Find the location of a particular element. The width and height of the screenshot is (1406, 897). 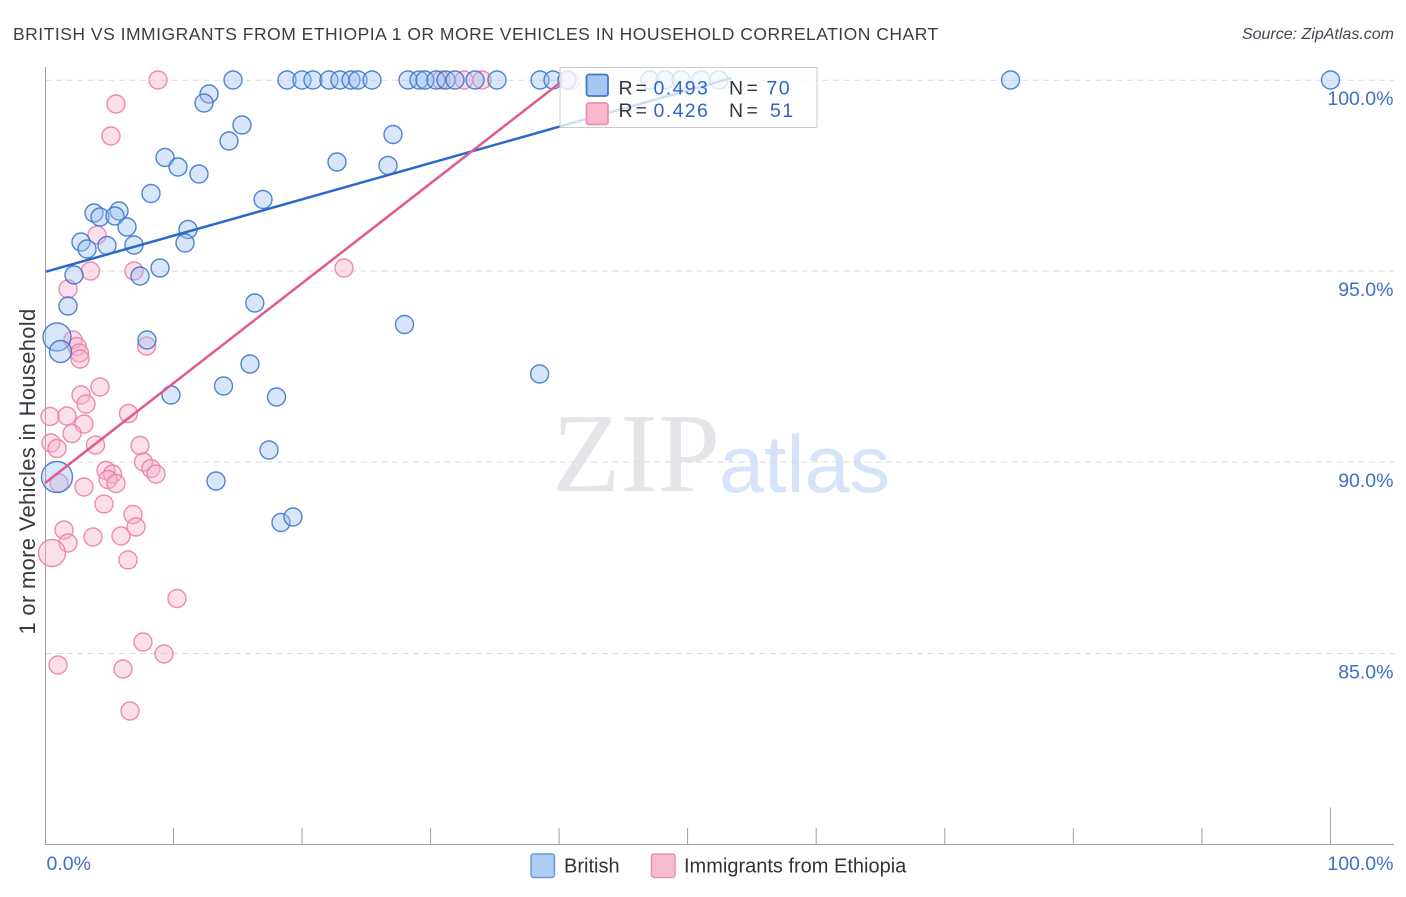

svg-text: Immigrants from Ethiopia is located at coordinates (795, 867).